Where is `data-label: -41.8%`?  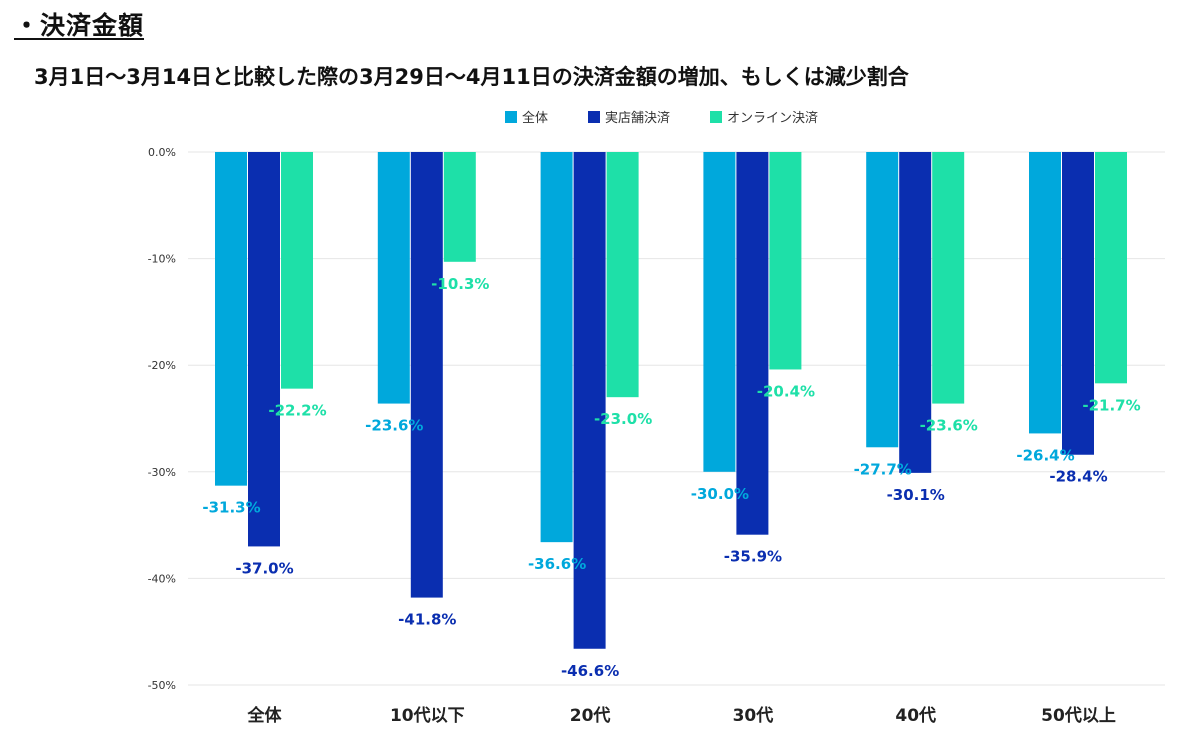
data-label: -41.8% is located at coordinates (427, 620).